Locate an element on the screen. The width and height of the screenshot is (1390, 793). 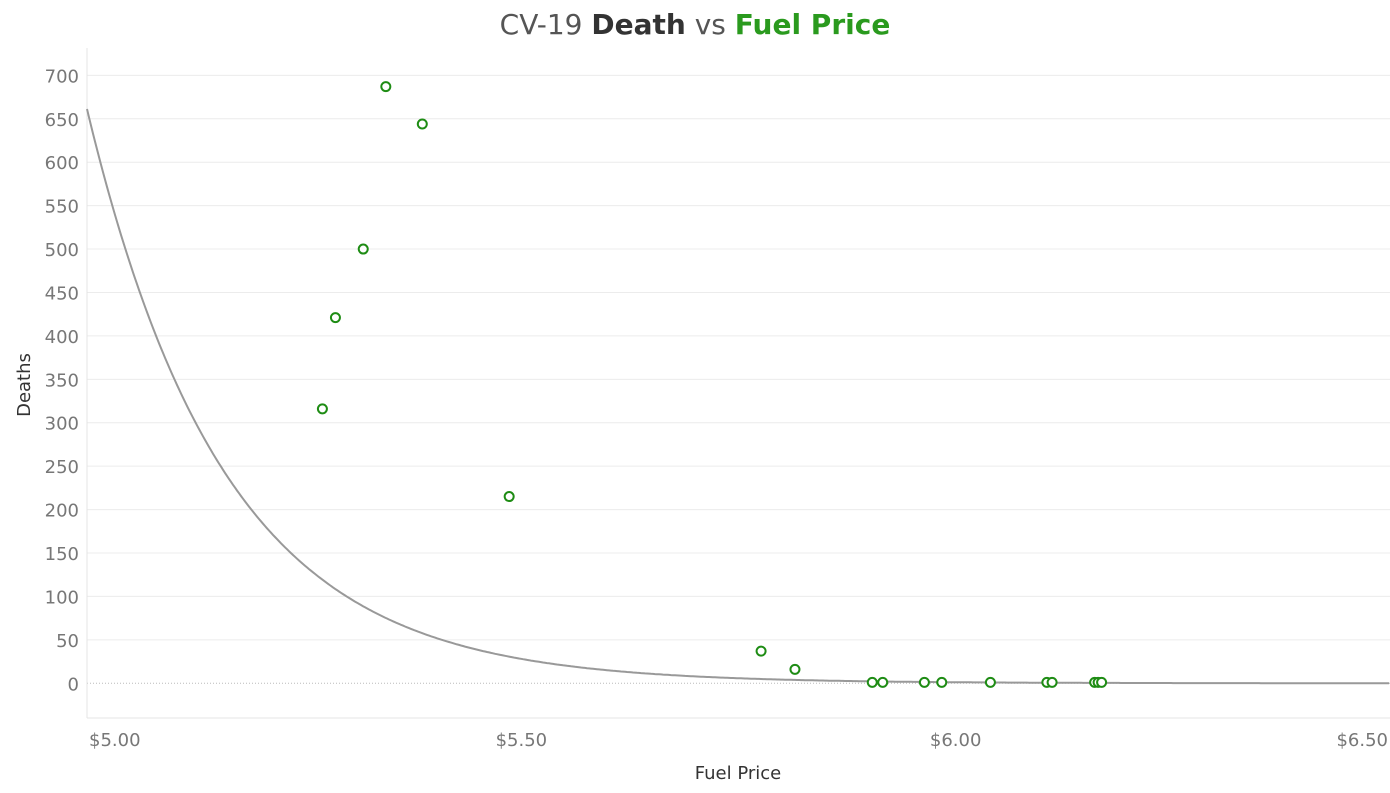
x-tick-label: $5.50 is located at coordinates (522, 740).